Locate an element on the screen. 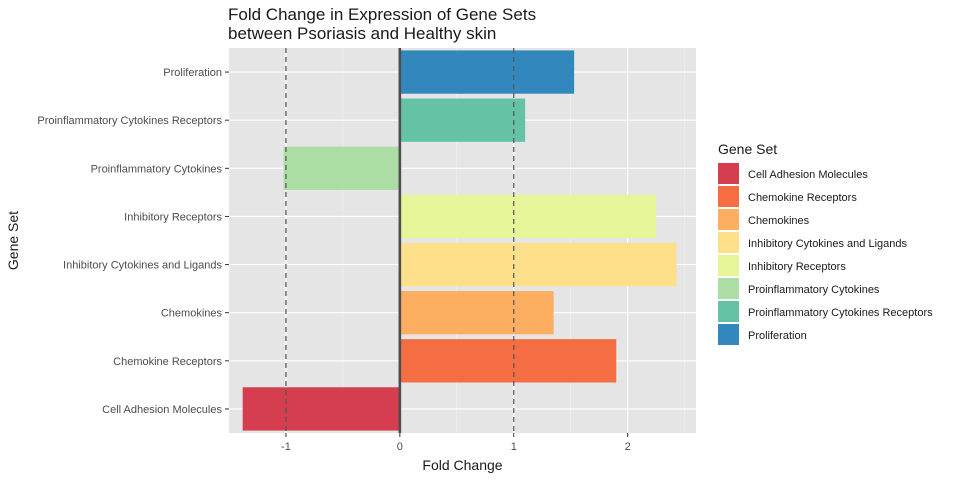  y-tick-label: Inhibitory Receptors is located at coordinates (173, 217).